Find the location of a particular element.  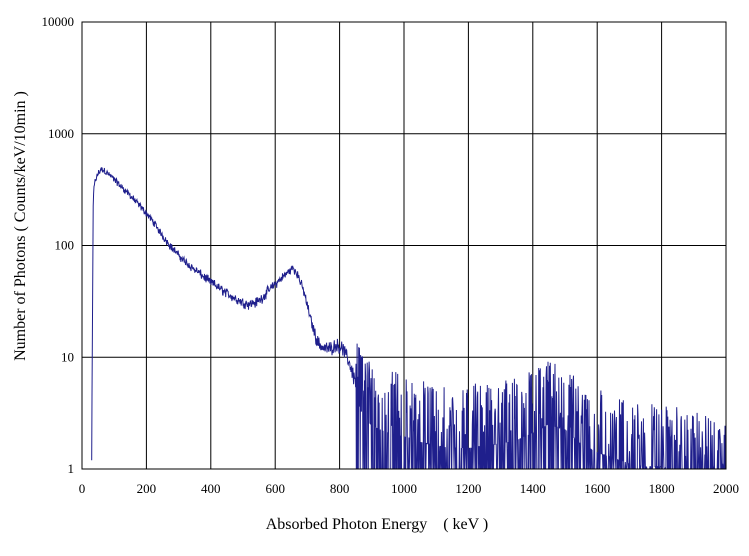

y-tick-labels: 1 10 100 1000 10000 is located at coordinates (58, 245).